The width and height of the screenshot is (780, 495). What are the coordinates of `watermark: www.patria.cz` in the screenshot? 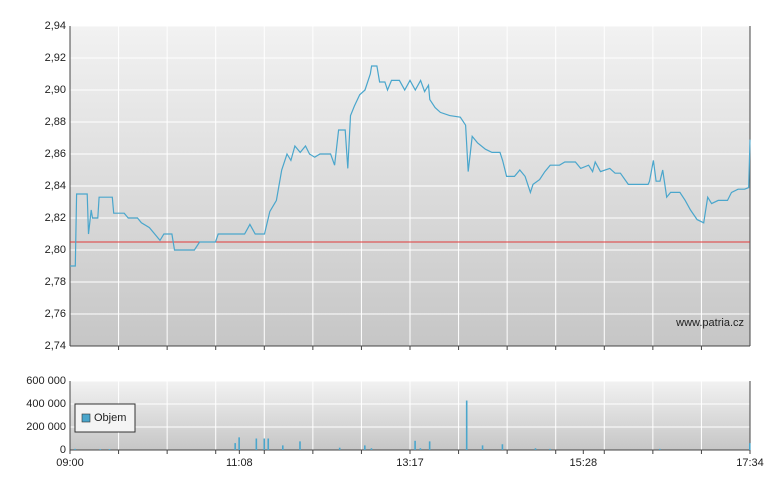 It's located at (709, 323).